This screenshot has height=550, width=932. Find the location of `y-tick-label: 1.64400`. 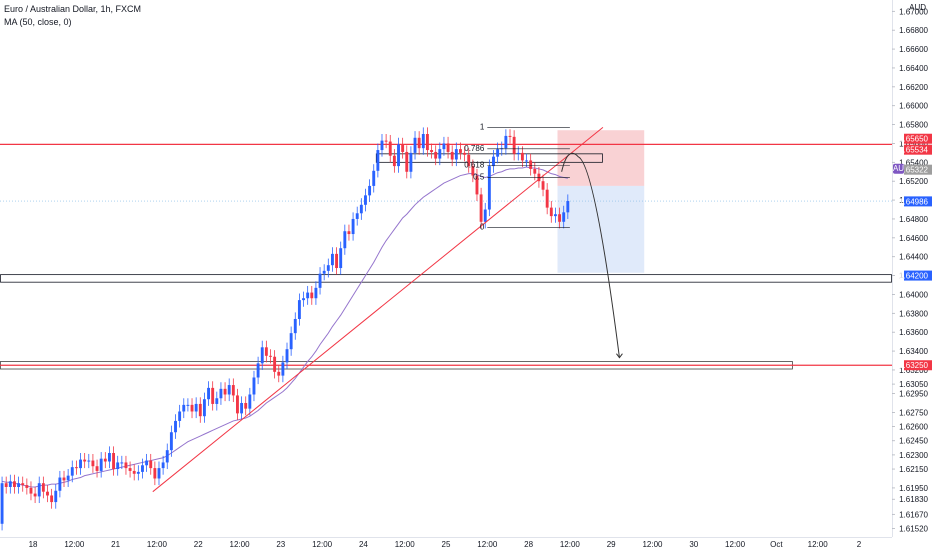

y-tick-label: 1.64400 is located at coordinates (913, 257).